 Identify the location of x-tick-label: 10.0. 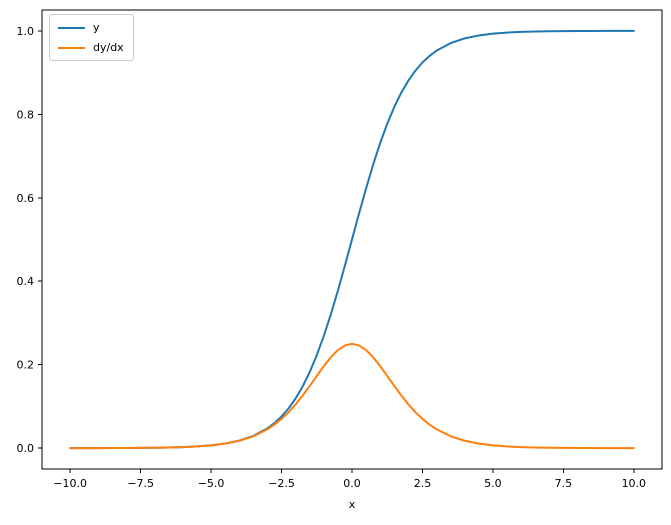
(634, 483).